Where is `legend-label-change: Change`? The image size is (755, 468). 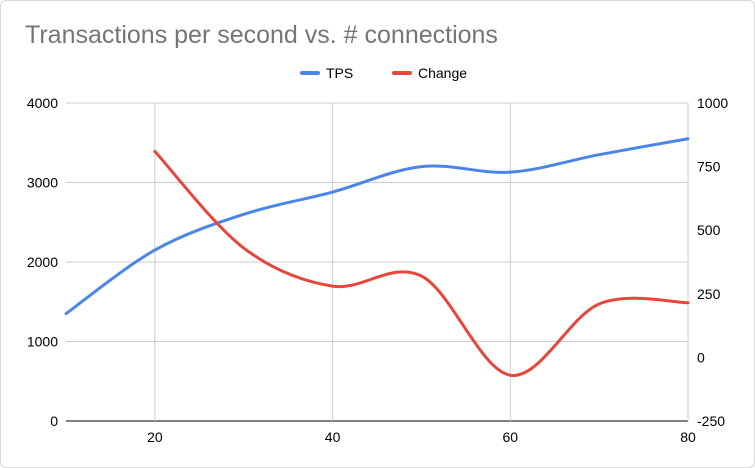 legend-label-change: Change is located at coordinates (442, 73).